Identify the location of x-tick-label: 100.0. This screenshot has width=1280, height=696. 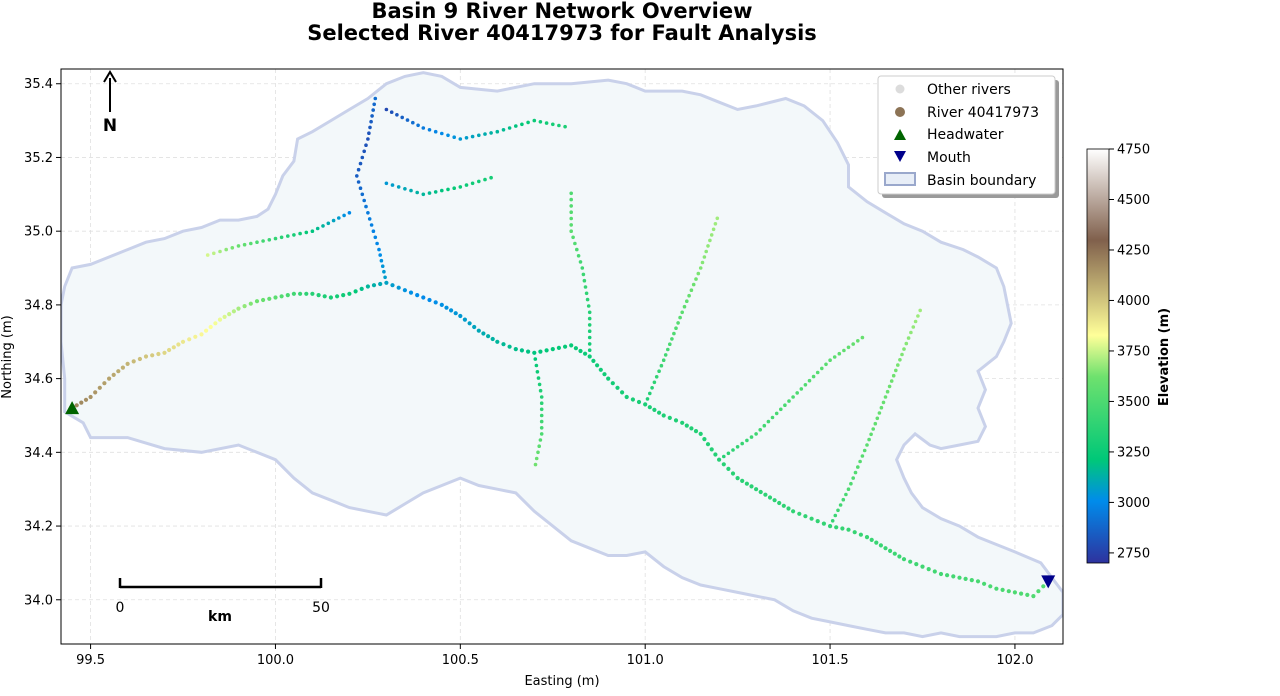
(275, 660).